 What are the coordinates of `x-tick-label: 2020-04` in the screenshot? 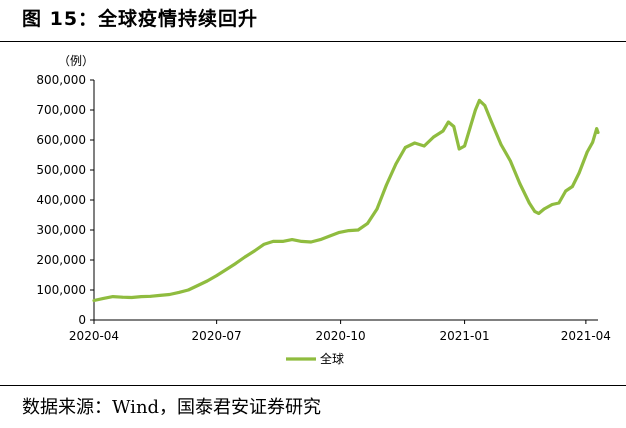 It's located at (94, 336).